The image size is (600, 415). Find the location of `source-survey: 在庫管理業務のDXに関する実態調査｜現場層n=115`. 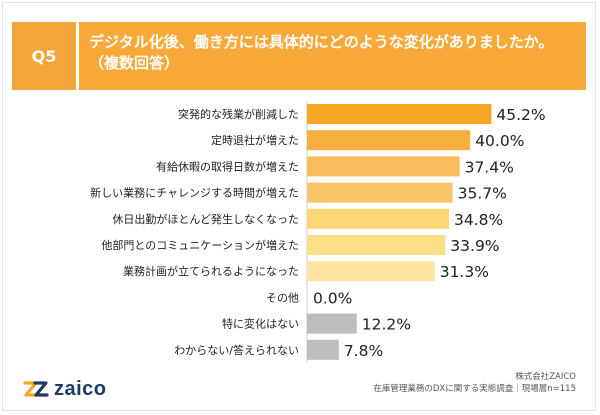

source-survey: 在庫管理業務のDXに関する実態調査｜現場層n=115 is located at coordinates (474, 389).